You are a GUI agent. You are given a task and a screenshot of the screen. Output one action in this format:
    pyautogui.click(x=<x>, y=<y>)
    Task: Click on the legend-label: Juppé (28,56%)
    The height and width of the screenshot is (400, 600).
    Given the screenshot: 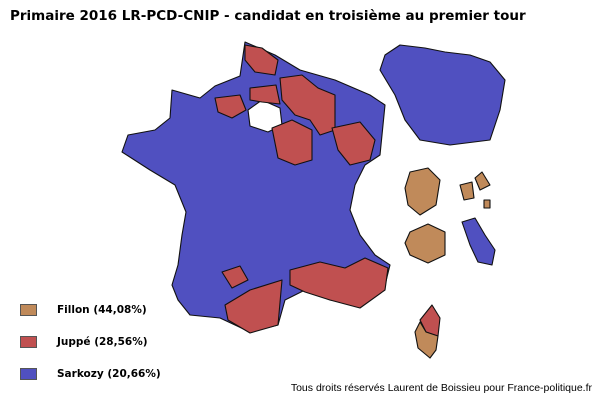 What is the action you would take?
    pyautogui.click(x=102, y=342)
    